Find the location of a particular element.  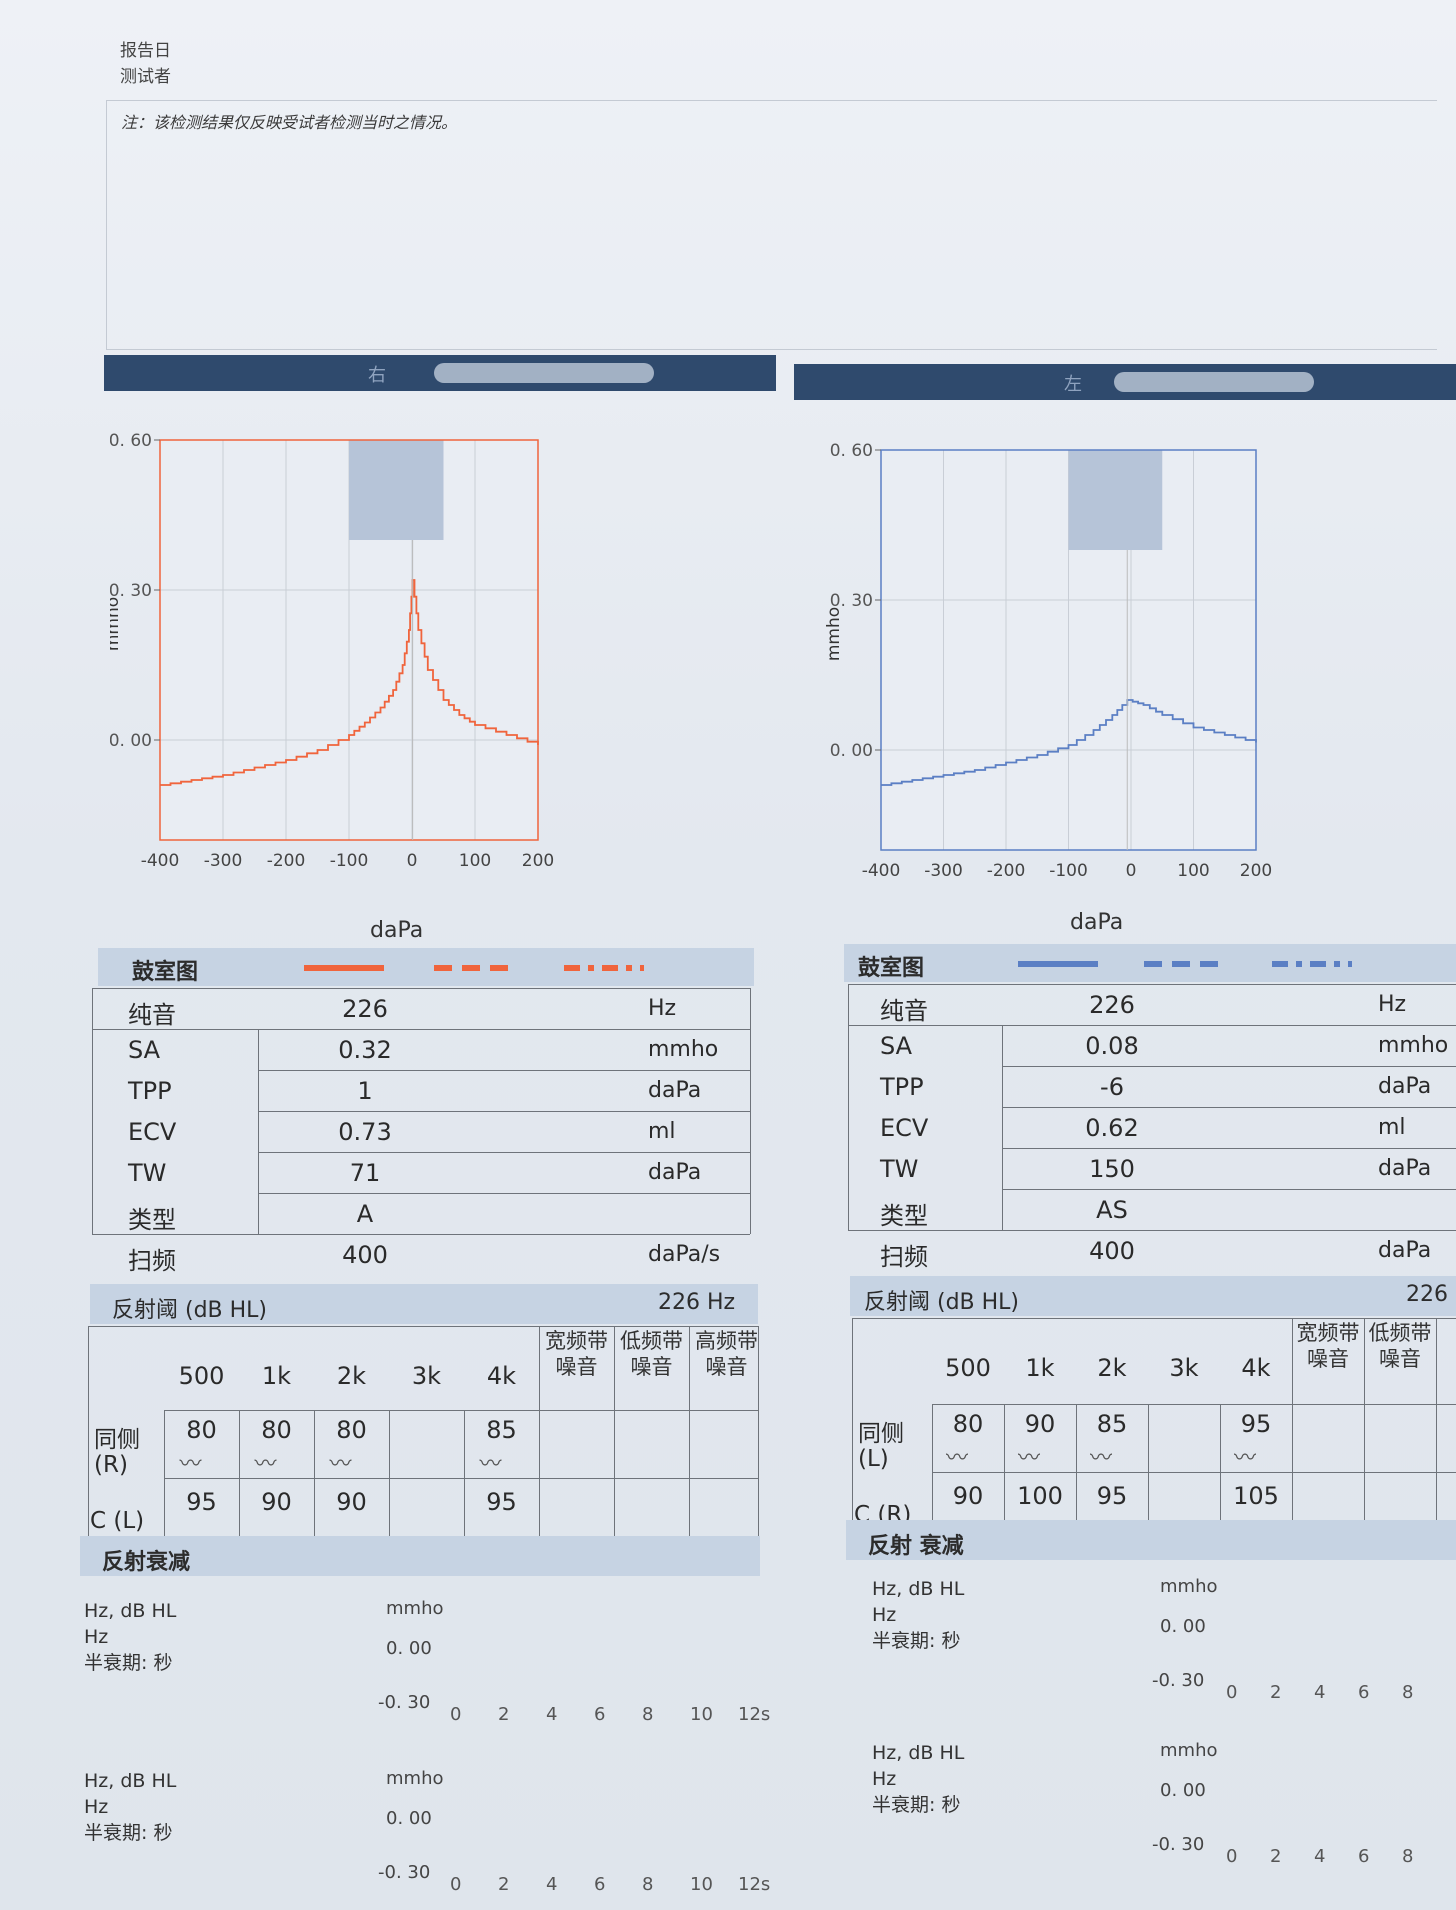

x-tick-label: 200 is located at coordinates (1256, 871).